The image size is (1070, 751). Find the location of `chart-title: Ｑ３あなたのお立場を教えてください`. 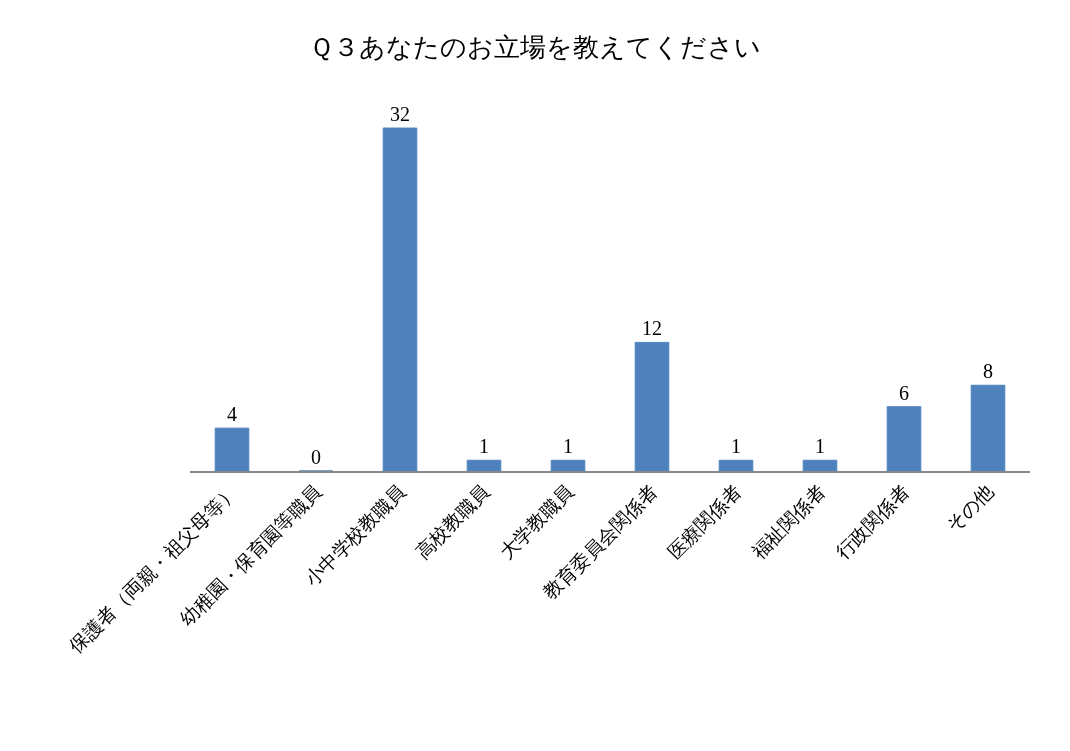

chart-title: Ｑ３あなたのお立場を教えてください is located at coordinates (535, 46).